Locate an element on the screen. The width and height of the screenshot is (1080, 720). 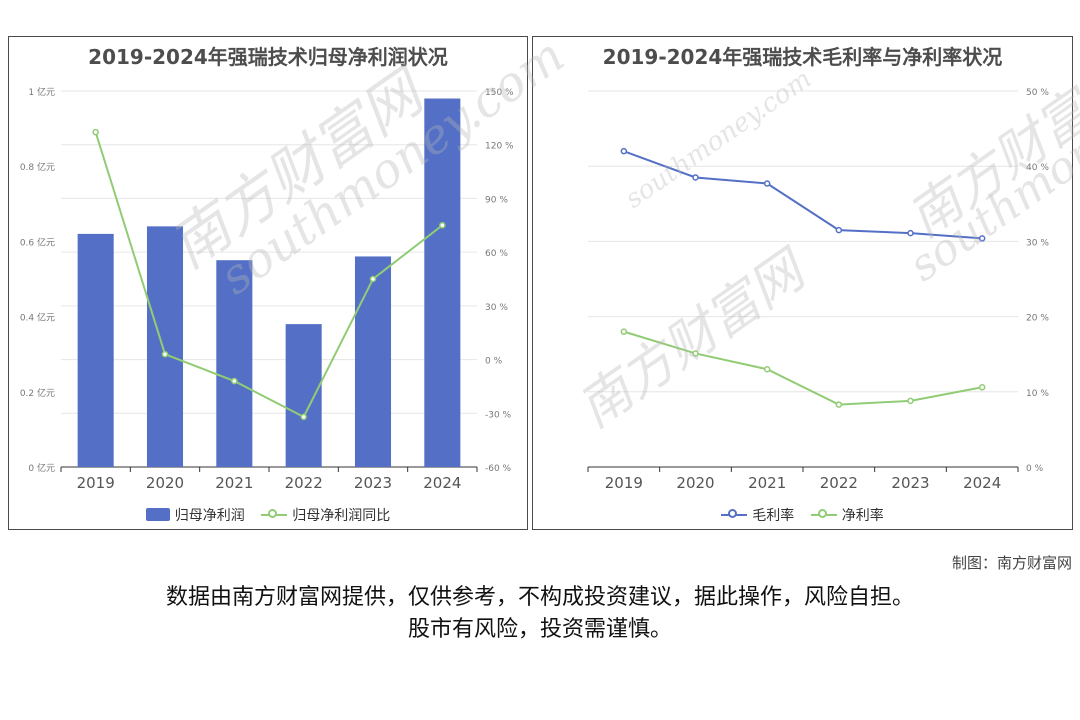
legend-label-gross-margin: 毛利率 is located at coordinates (773, 515).